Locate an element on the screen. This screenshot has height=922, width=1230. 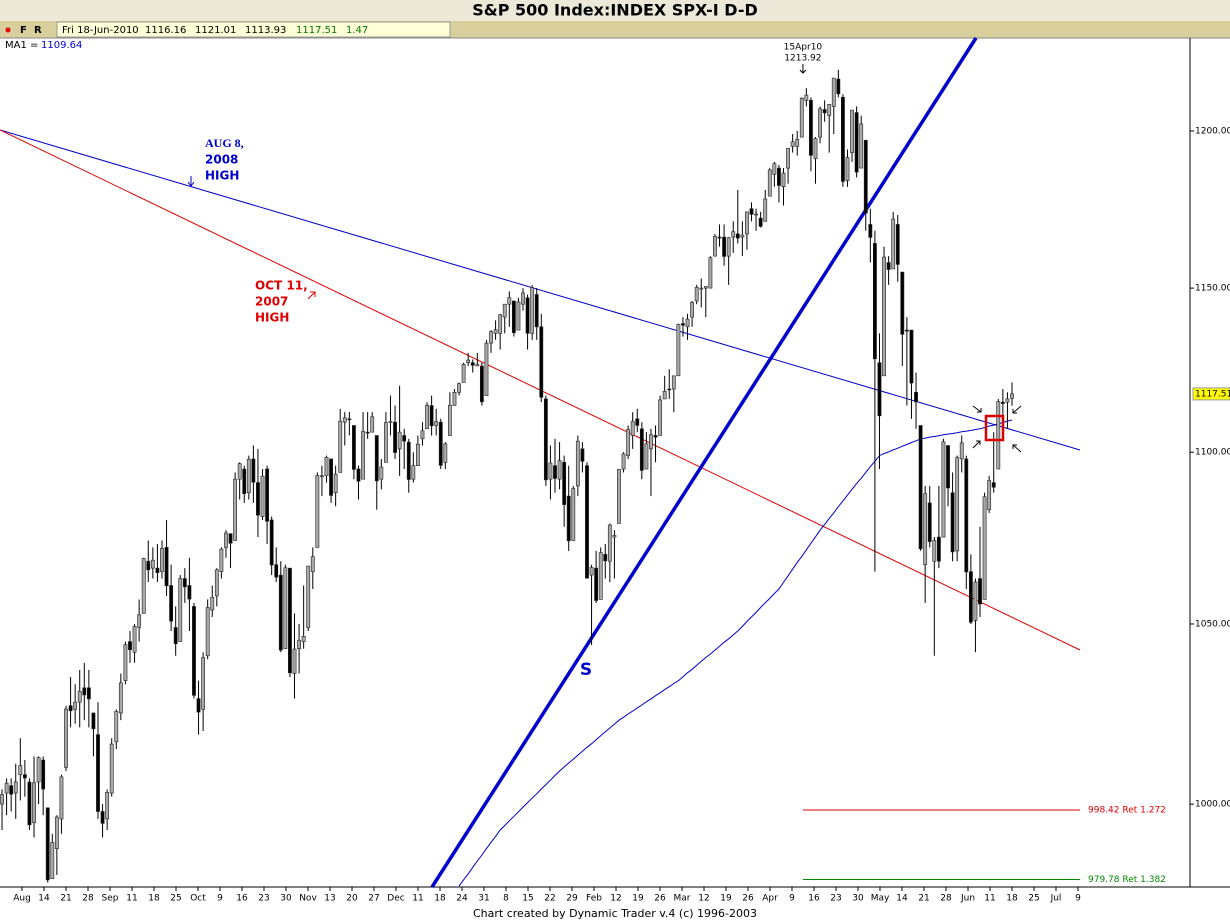
x-tick-label: 24 is located at coordinates (462, 899).